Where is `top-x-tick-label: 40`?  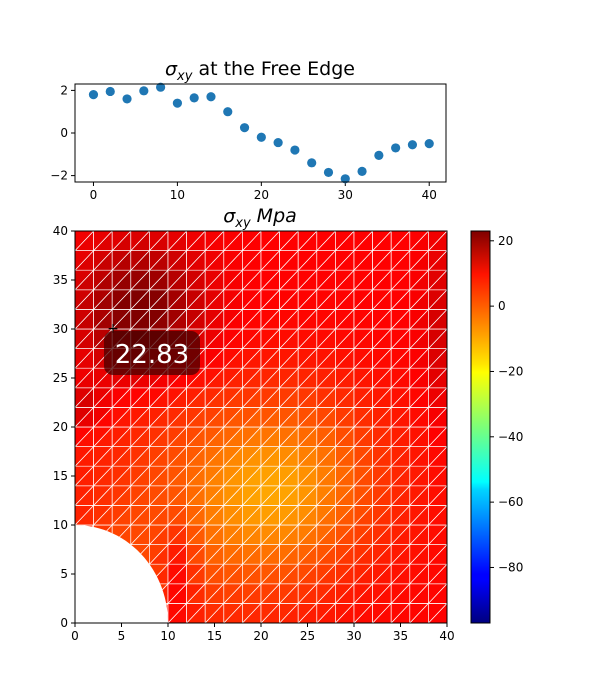
top-x-tick-label: 40 is located at coordinates (429, 195).